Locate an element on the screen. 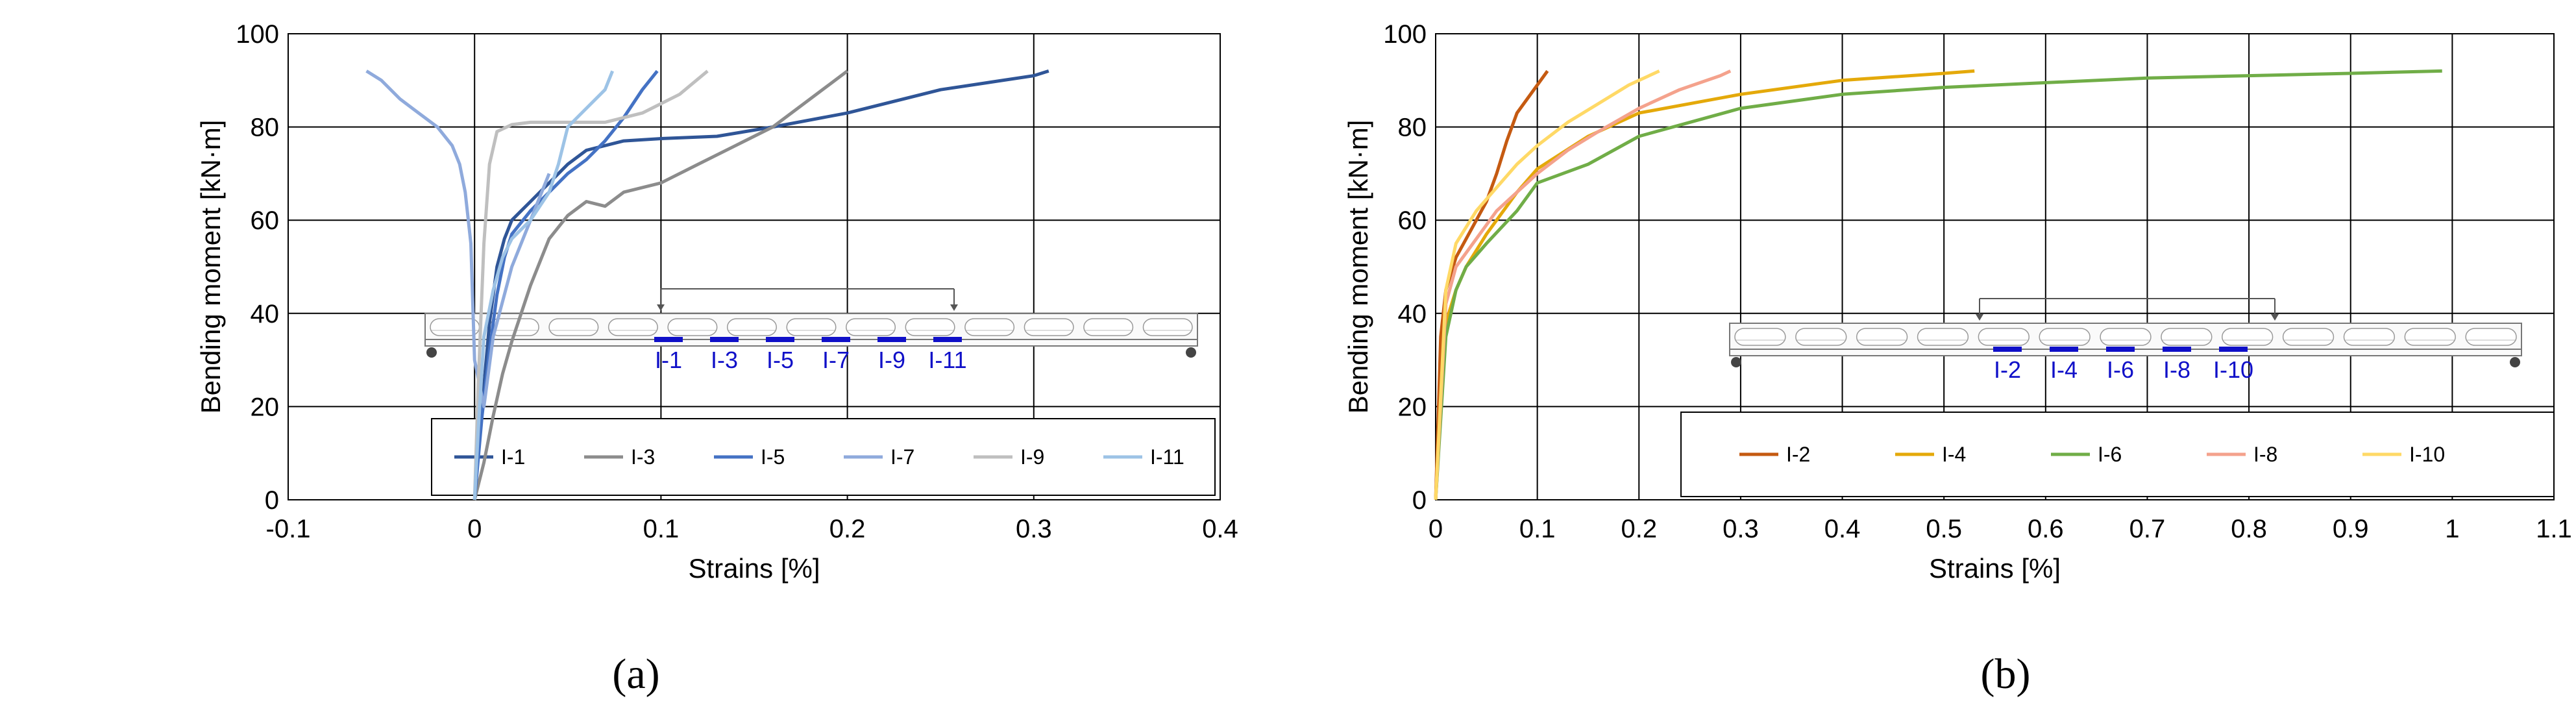 The image size is (2576, 714). x-tick-label: 0.6 is located at coordinates (2046, 529).